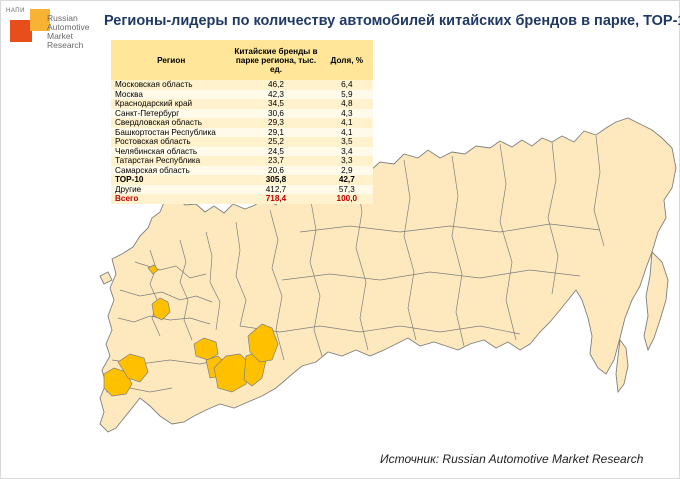  What do you see at coordinates (346, 94) in the screenshot?
I see `row-share: 5,9` at bounding box center [346, 94].